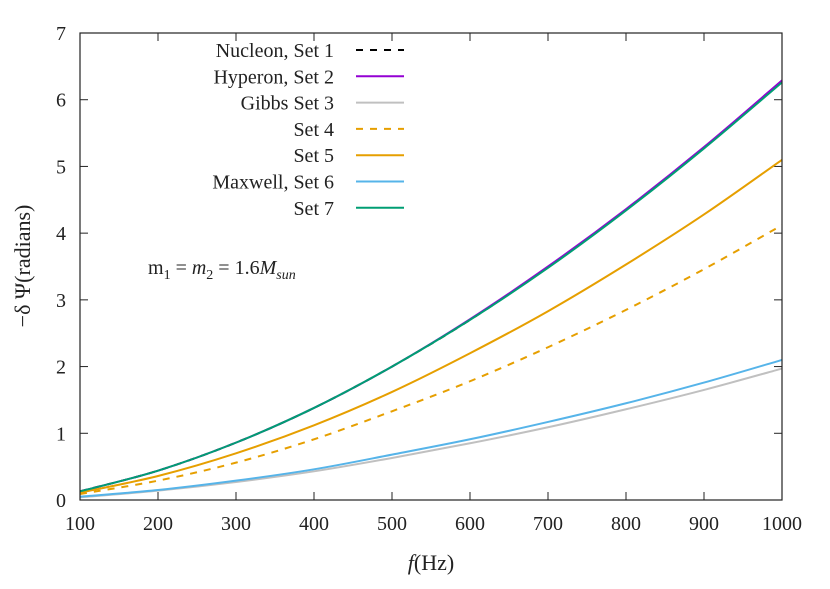 The height and width of the screenshot is (589, 830). I want to click on x-tick-label: 500, so click(392, 524).